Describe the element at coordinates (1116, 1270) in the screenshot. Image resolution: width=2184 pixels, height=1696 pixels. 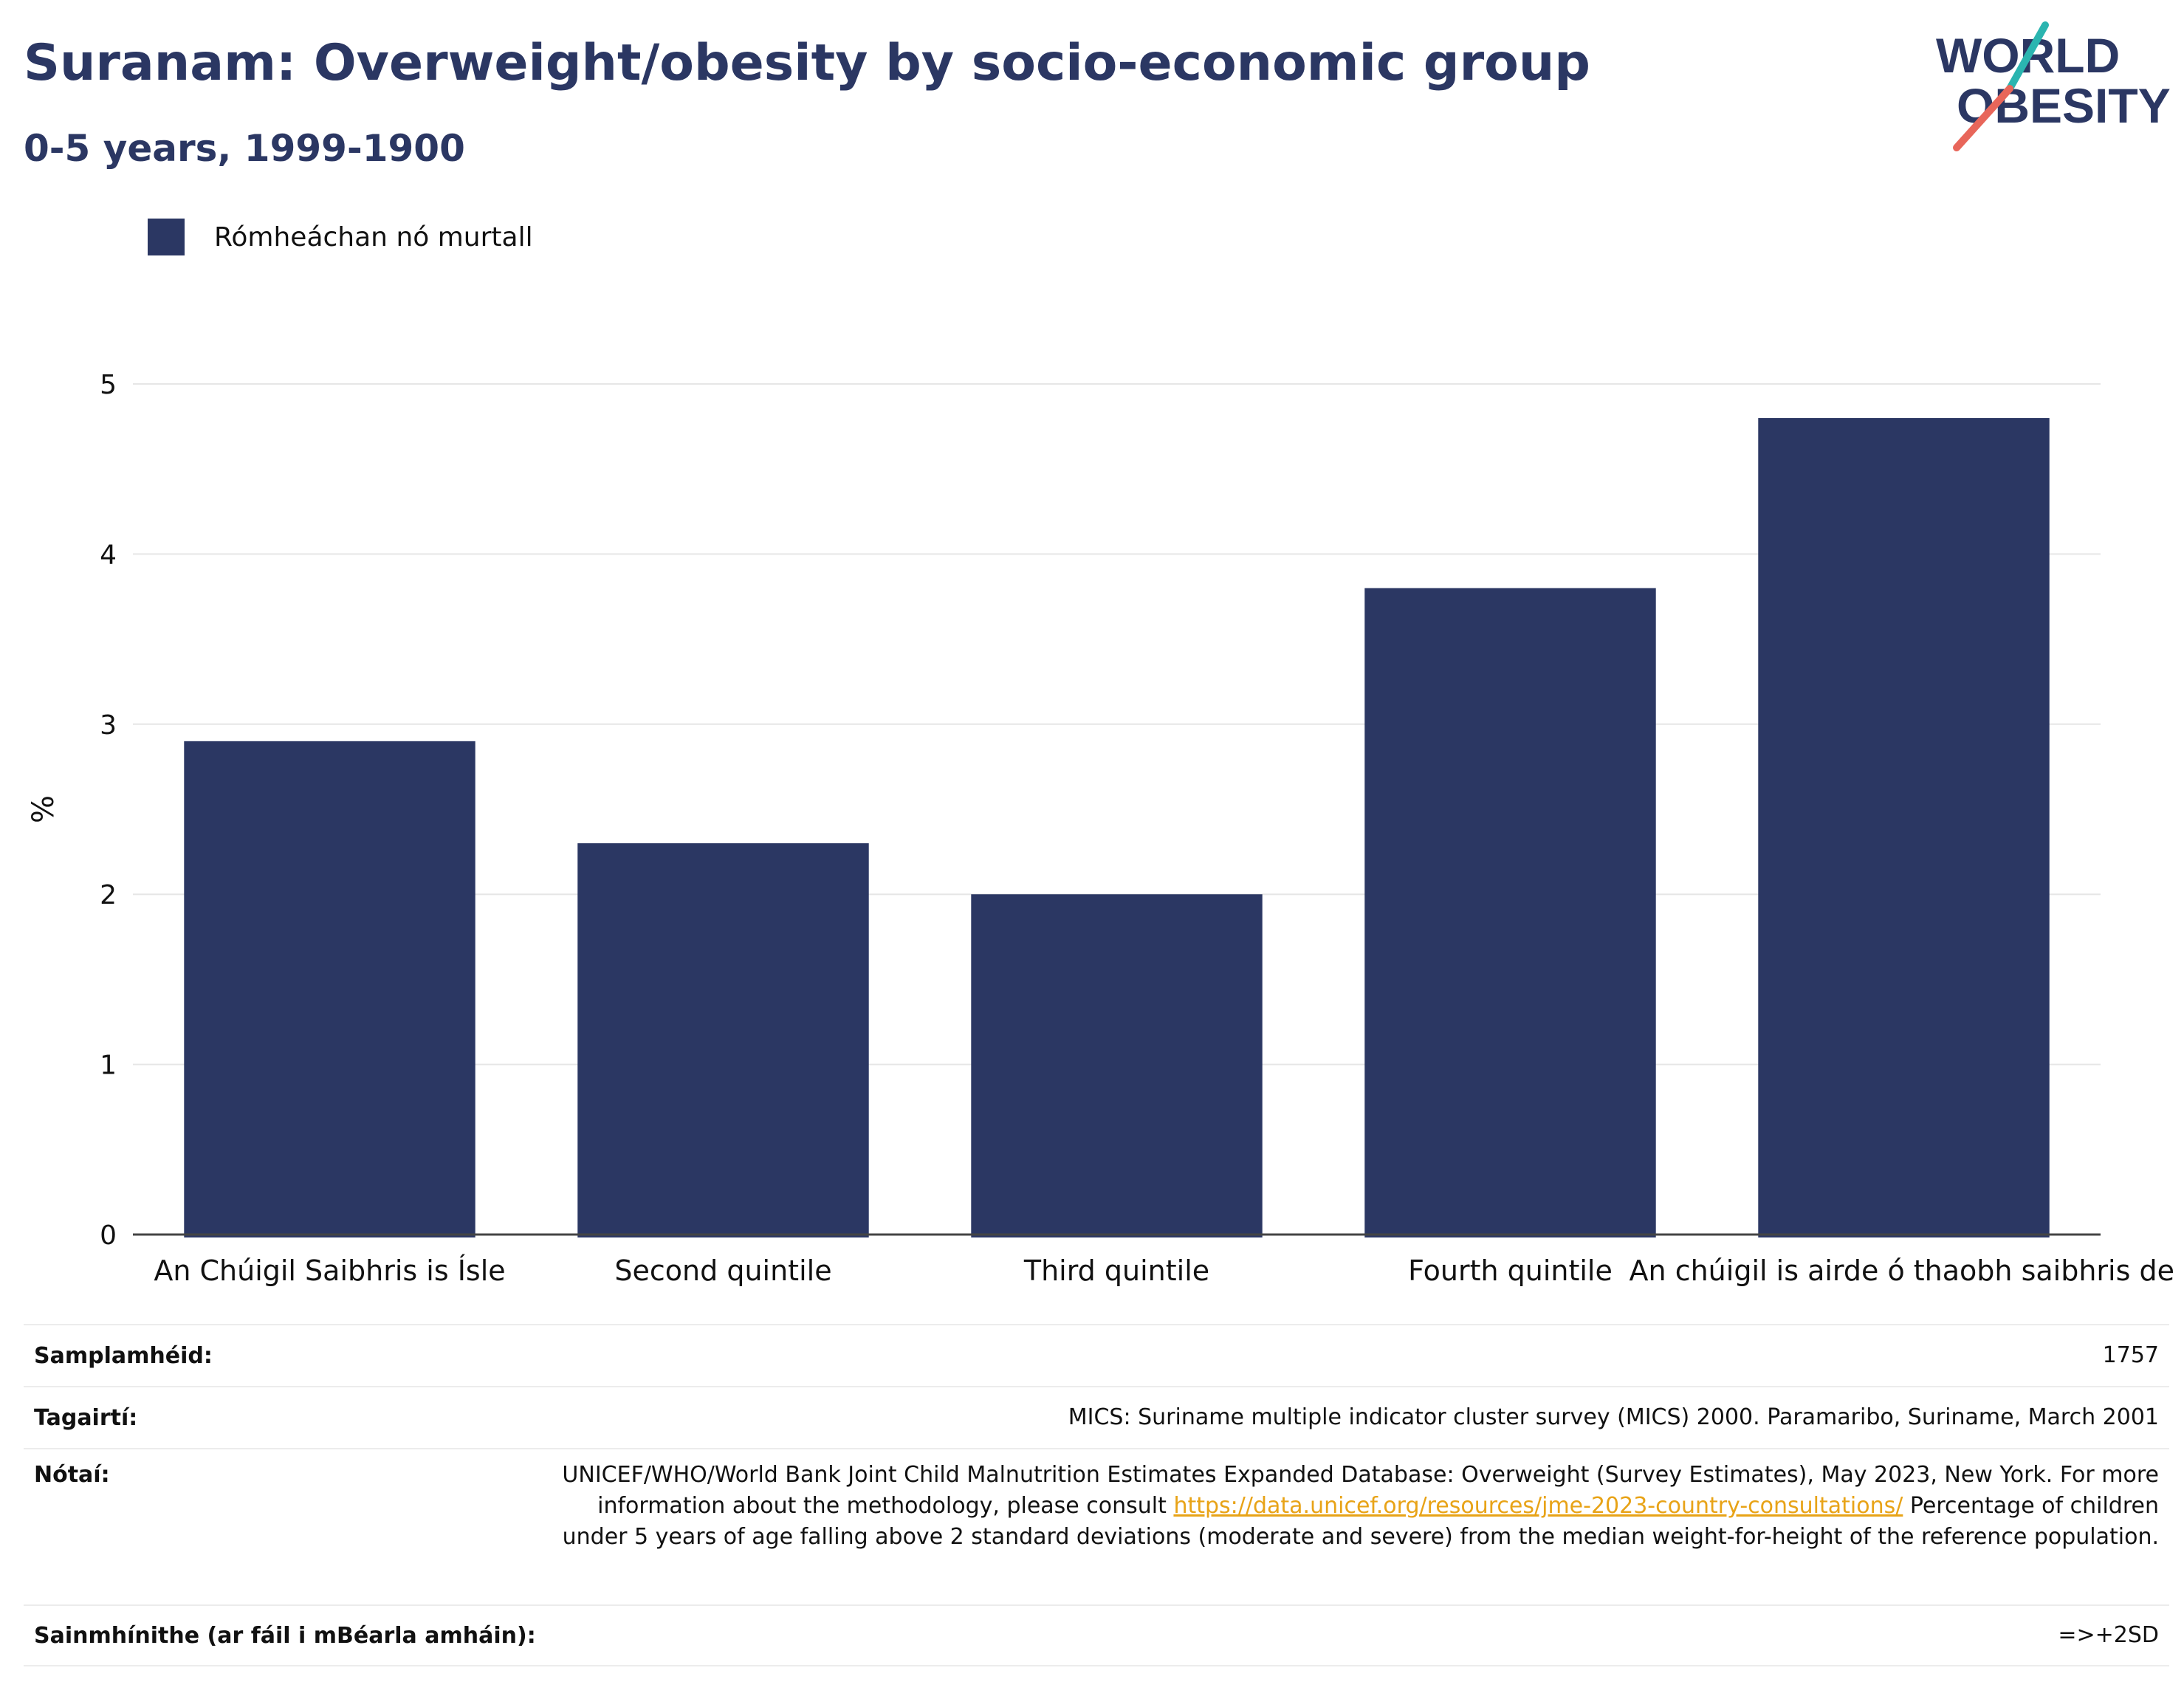
I see `x-tick-label: Third quintile` at that location.